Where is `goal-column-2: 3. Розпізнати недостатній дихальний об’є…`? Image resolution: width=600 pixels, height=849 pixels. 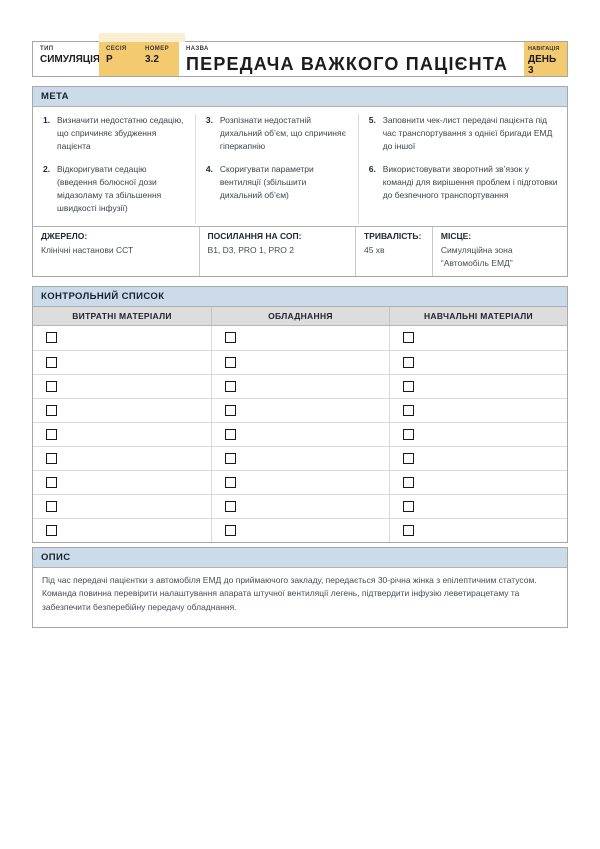 goal-column-2: 3. Розпізнати недостатній дихальний об’є… is located at coordinates (277, 169).